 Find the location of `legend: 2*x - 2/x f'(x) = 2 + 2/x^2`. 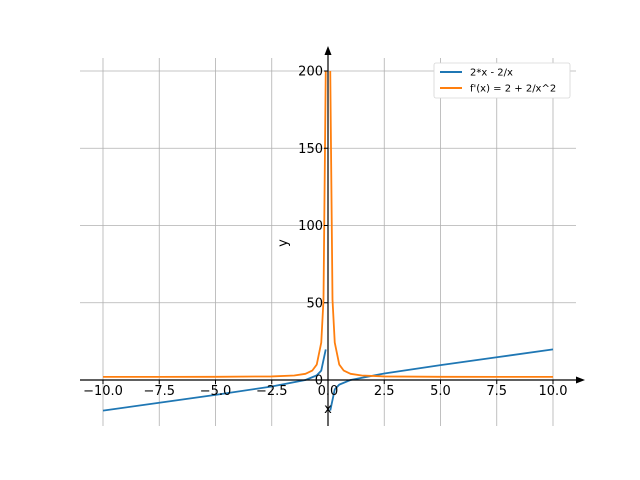

legend: 2*x - 2/x f'(x) = 2 + 2/x^2 is located at coordinates (502, 80).